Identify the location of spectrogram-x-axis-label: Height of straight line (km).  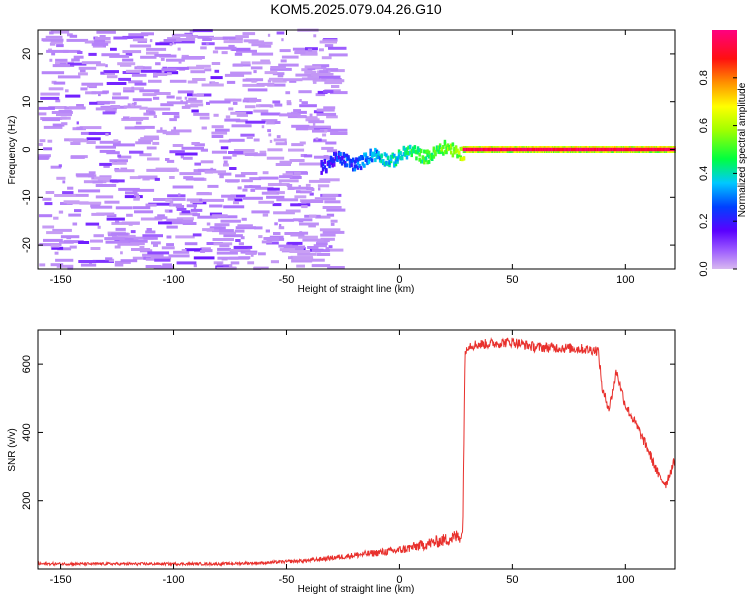
(356, 289).